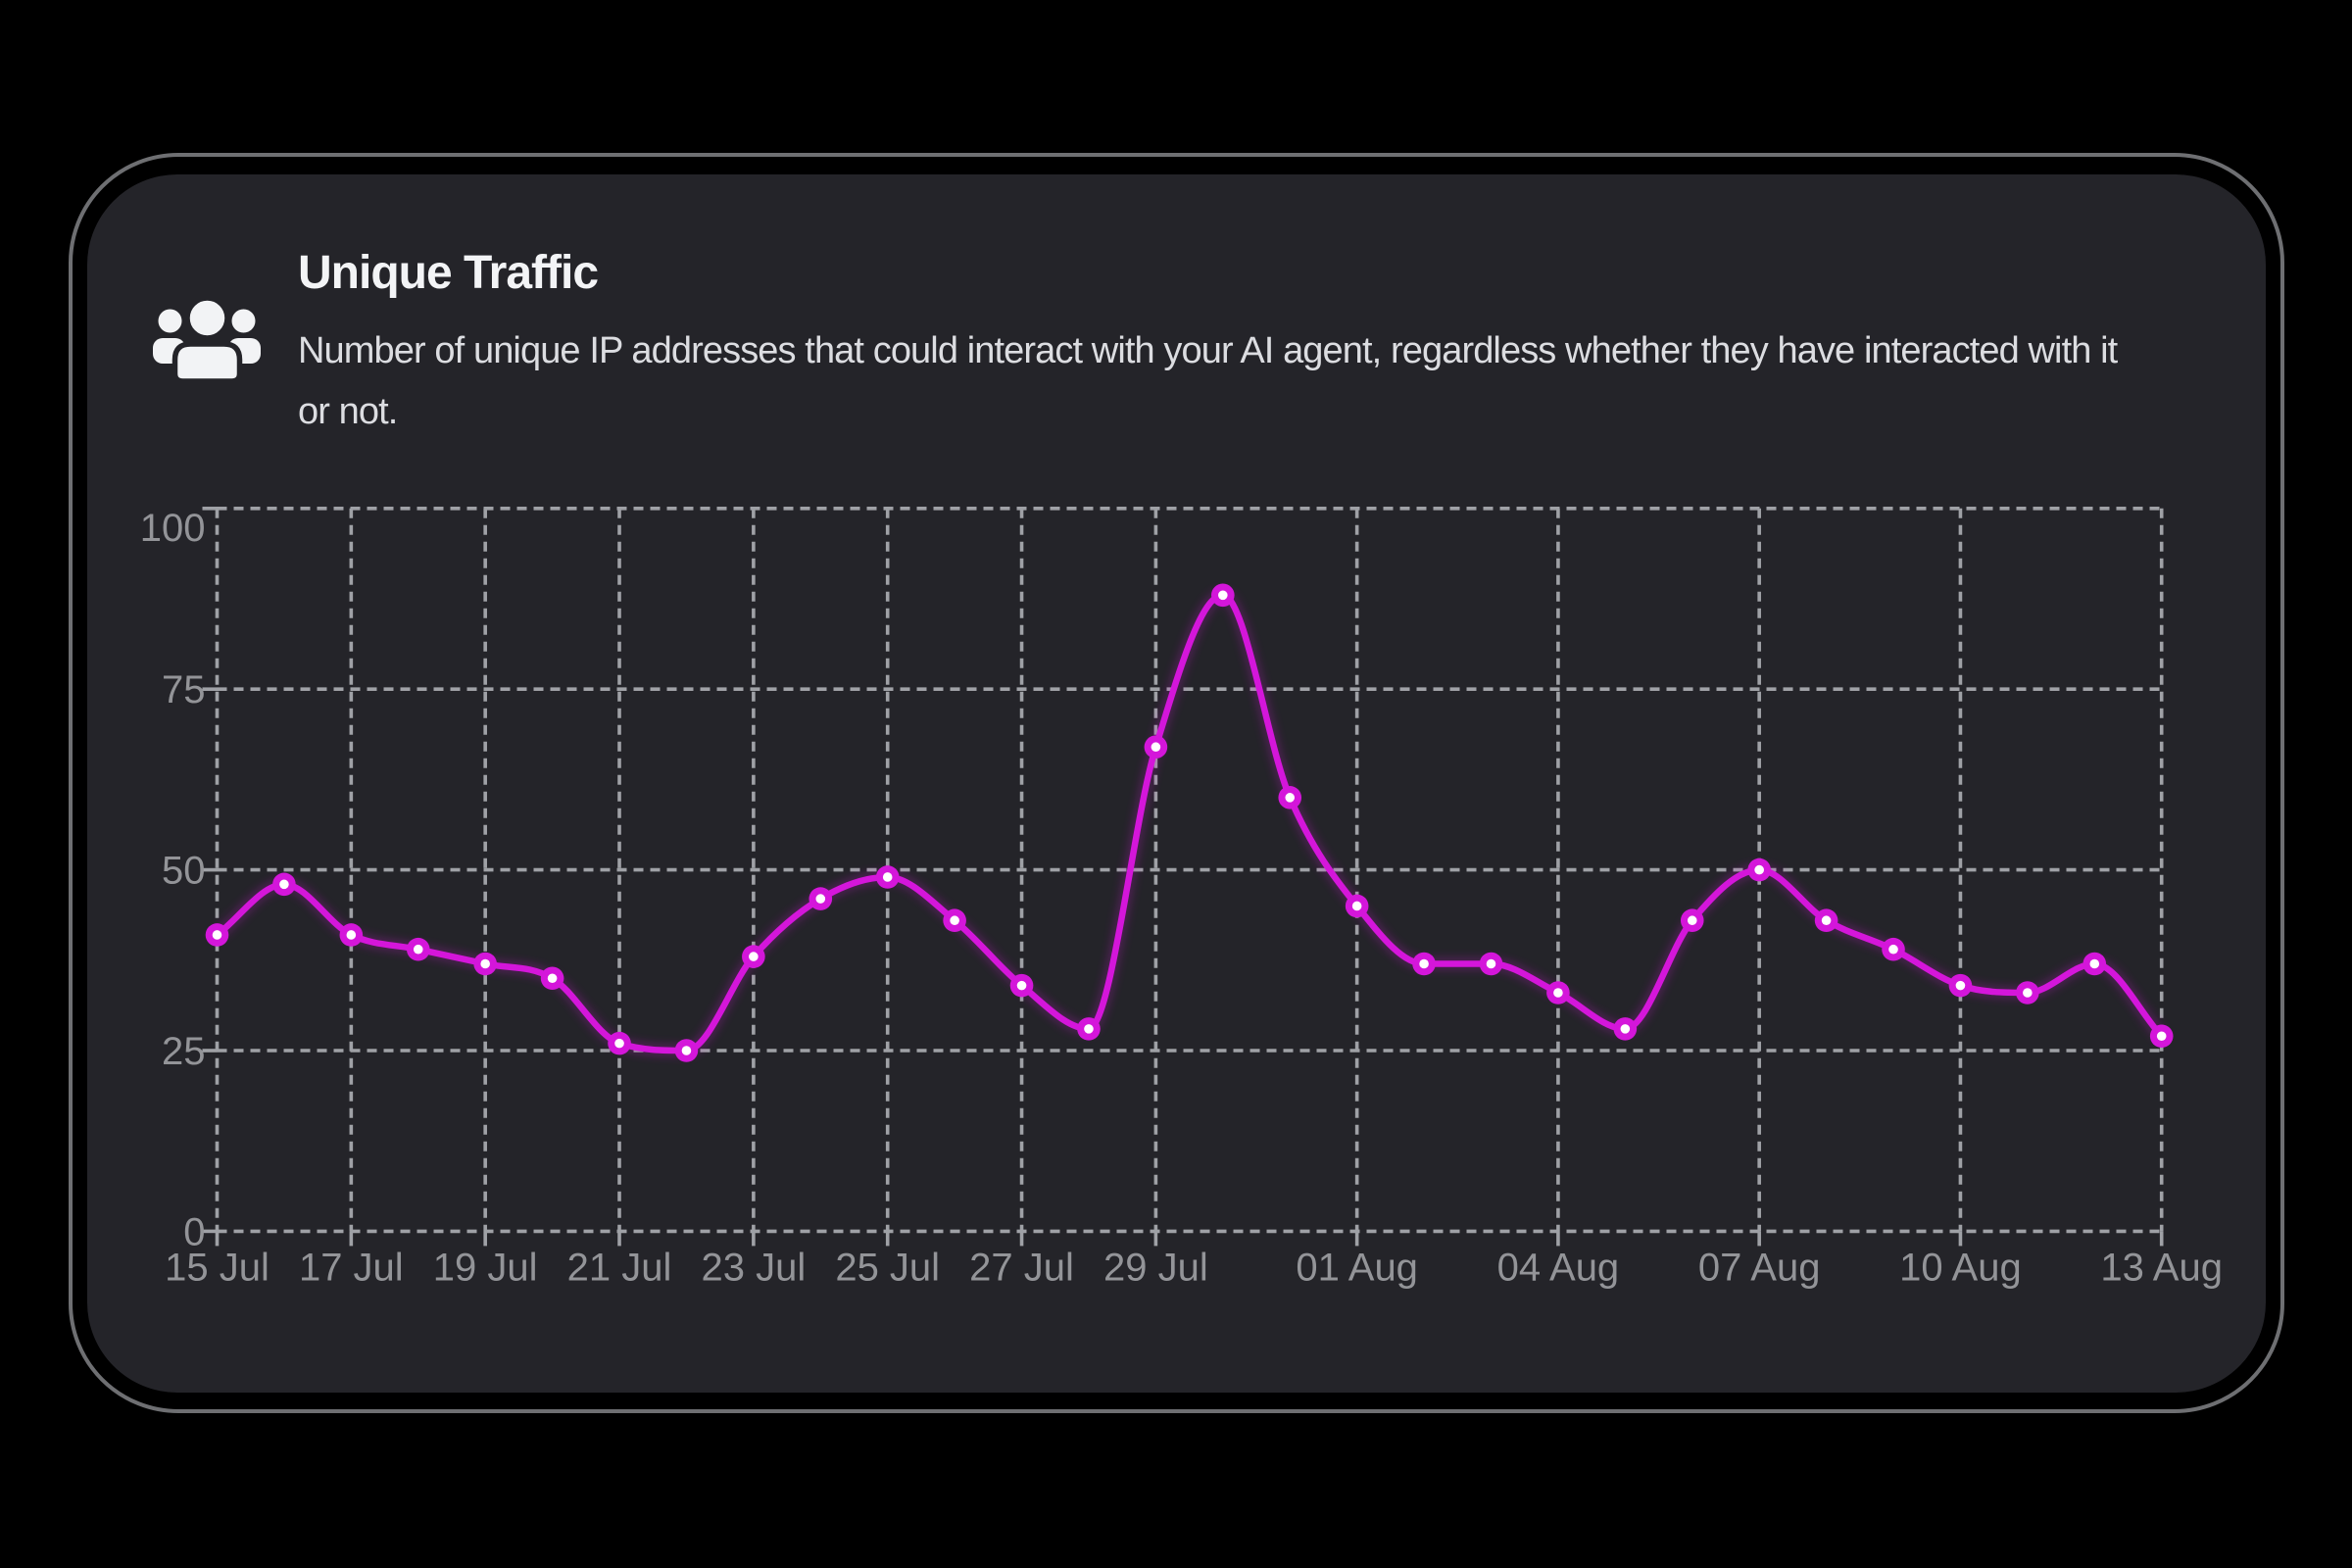 Image resolution: width=2352 pixels, height=1568 pixels. What do you see at coordinates (173, 528) in the screenshot?
I see `y-axis-label: 100` at bounding box center [173, 528].